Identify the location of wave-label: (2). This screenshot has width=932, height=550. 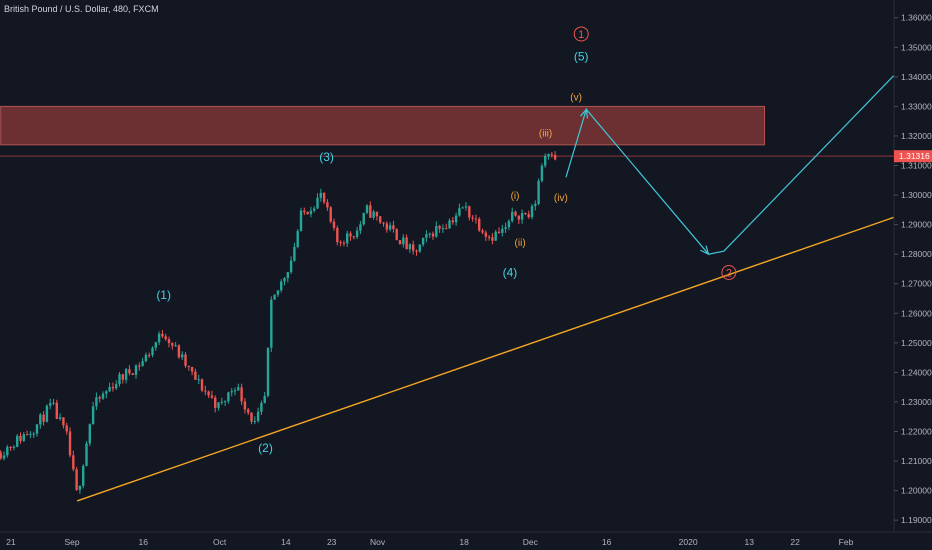
(265, 448).